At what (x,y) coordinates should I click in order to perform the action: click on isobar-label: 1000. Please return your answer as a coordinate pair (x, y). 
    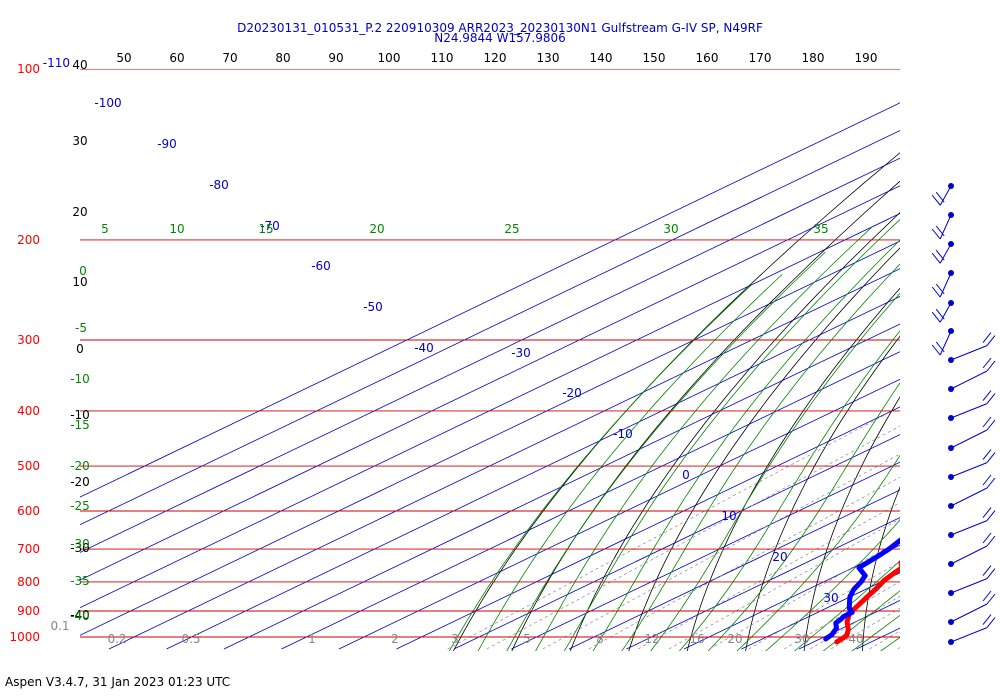
    Looking at the image, I should click on (24, 637).